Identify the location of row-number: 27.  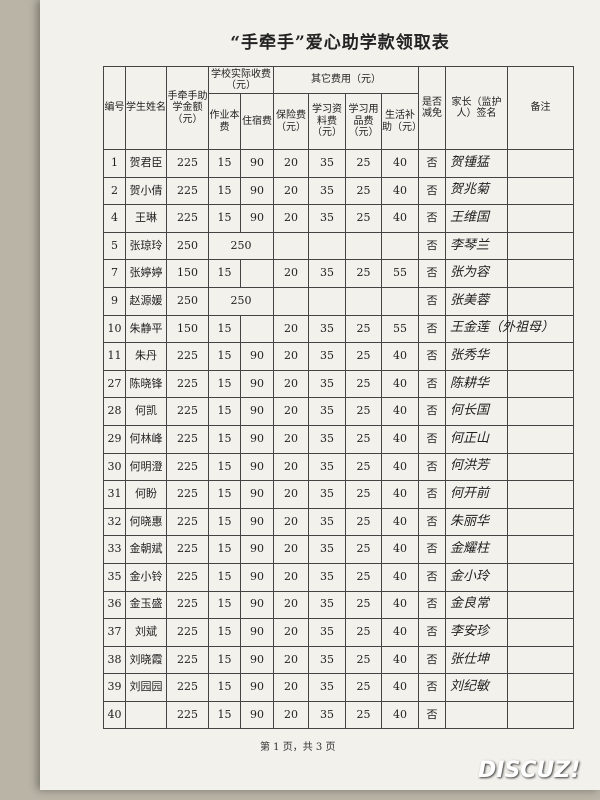
(114, 384).